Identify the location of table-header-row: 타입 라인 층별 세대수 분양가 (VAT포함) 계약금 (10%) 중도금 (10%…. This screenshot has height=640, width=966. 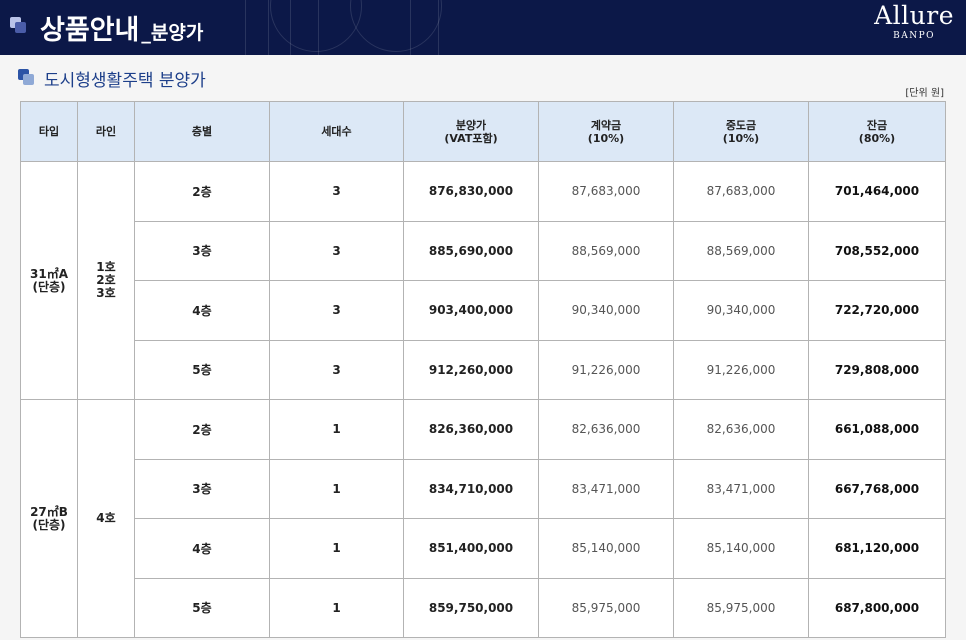
(483, 131).